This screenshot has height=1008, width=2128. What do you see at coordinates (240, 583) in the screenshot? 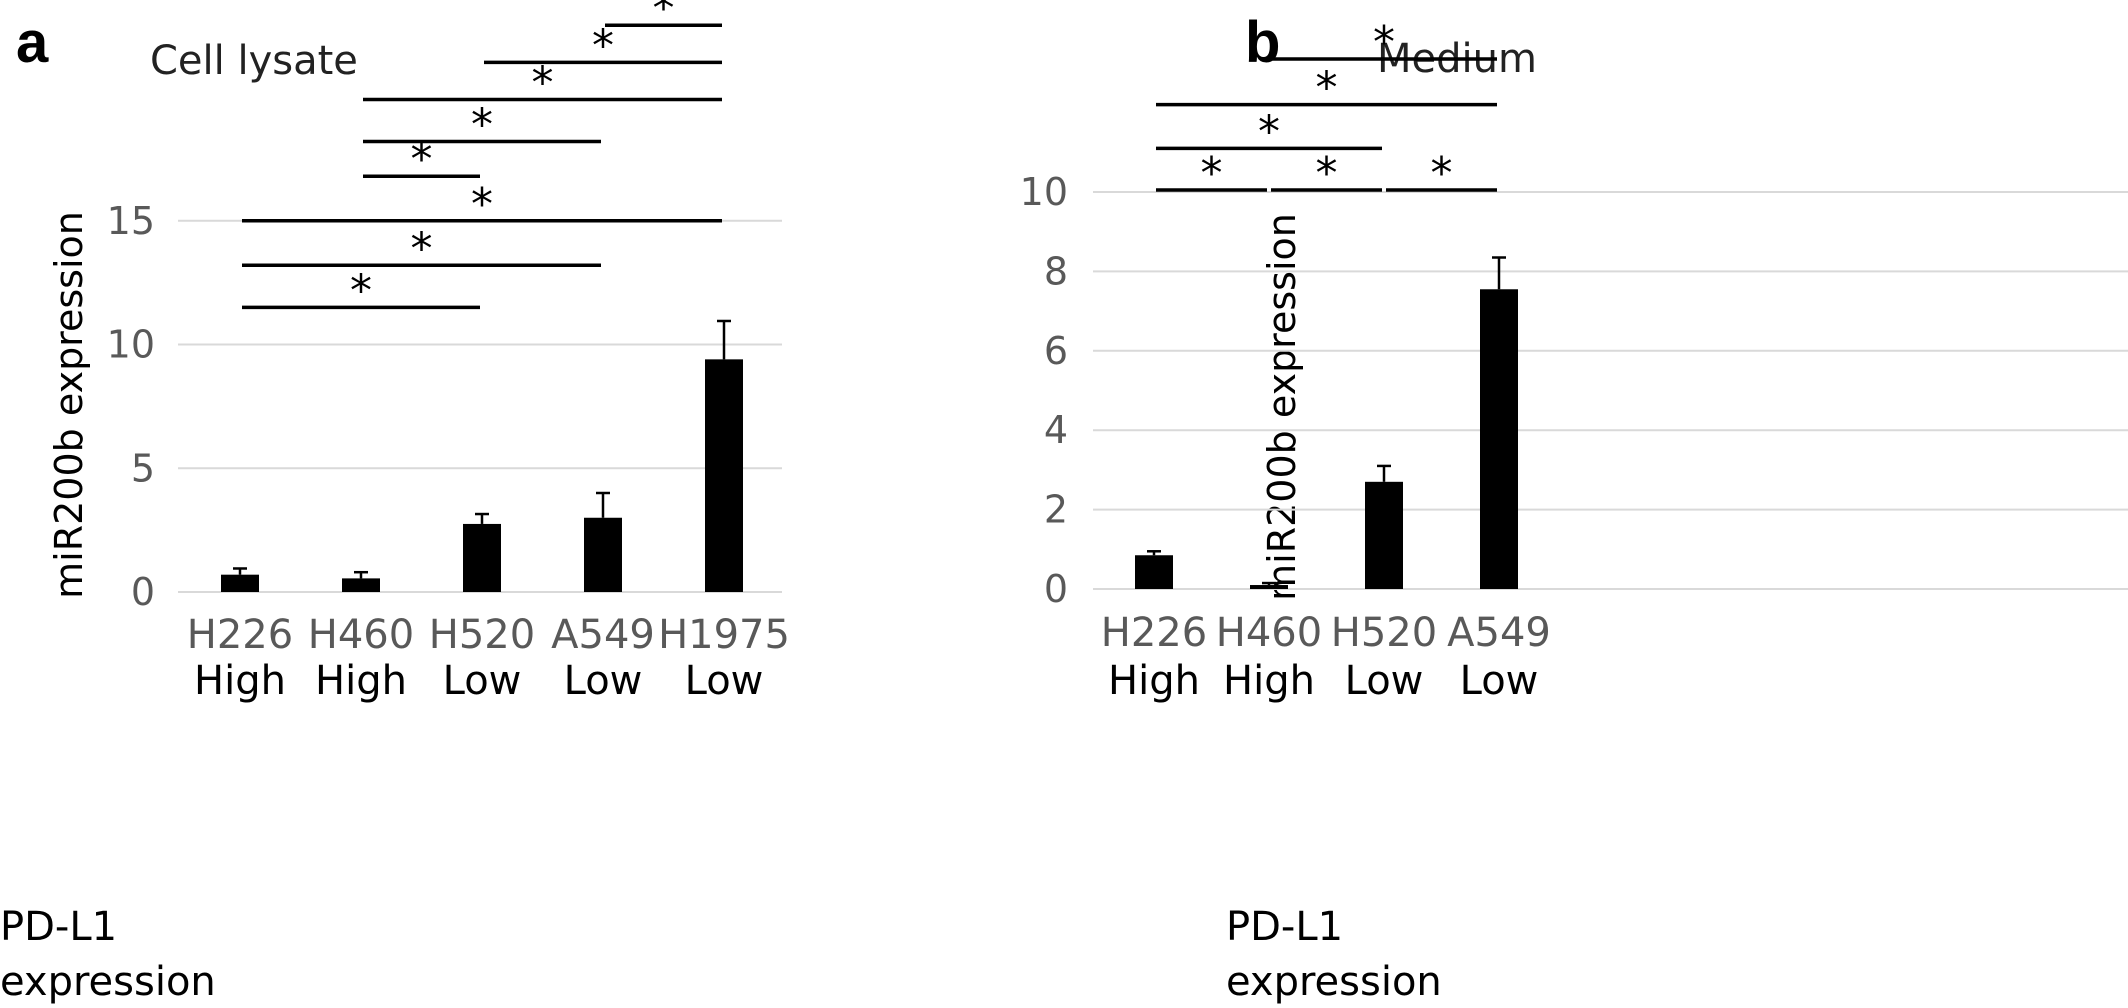
I see `panel-a-bar-h226` at bounding box center [240, 583].